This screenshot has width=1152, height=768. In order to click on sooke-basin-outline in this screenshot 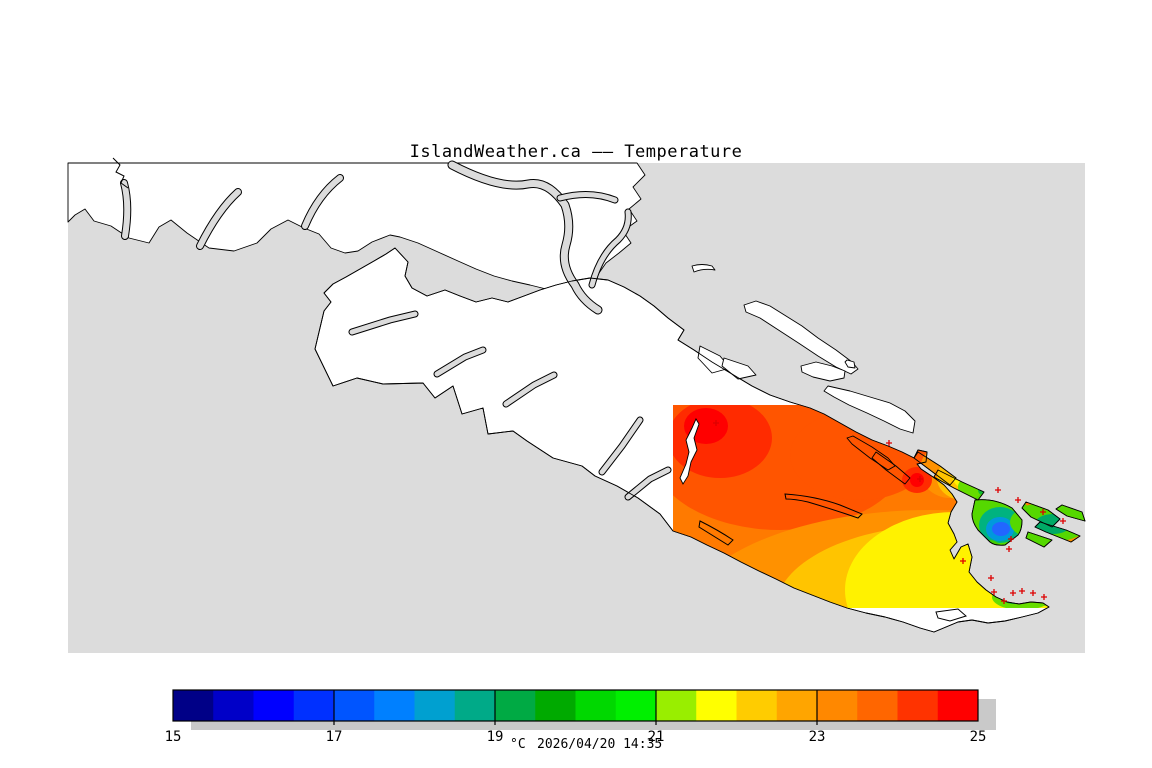, I will do `click(951, 615)`.